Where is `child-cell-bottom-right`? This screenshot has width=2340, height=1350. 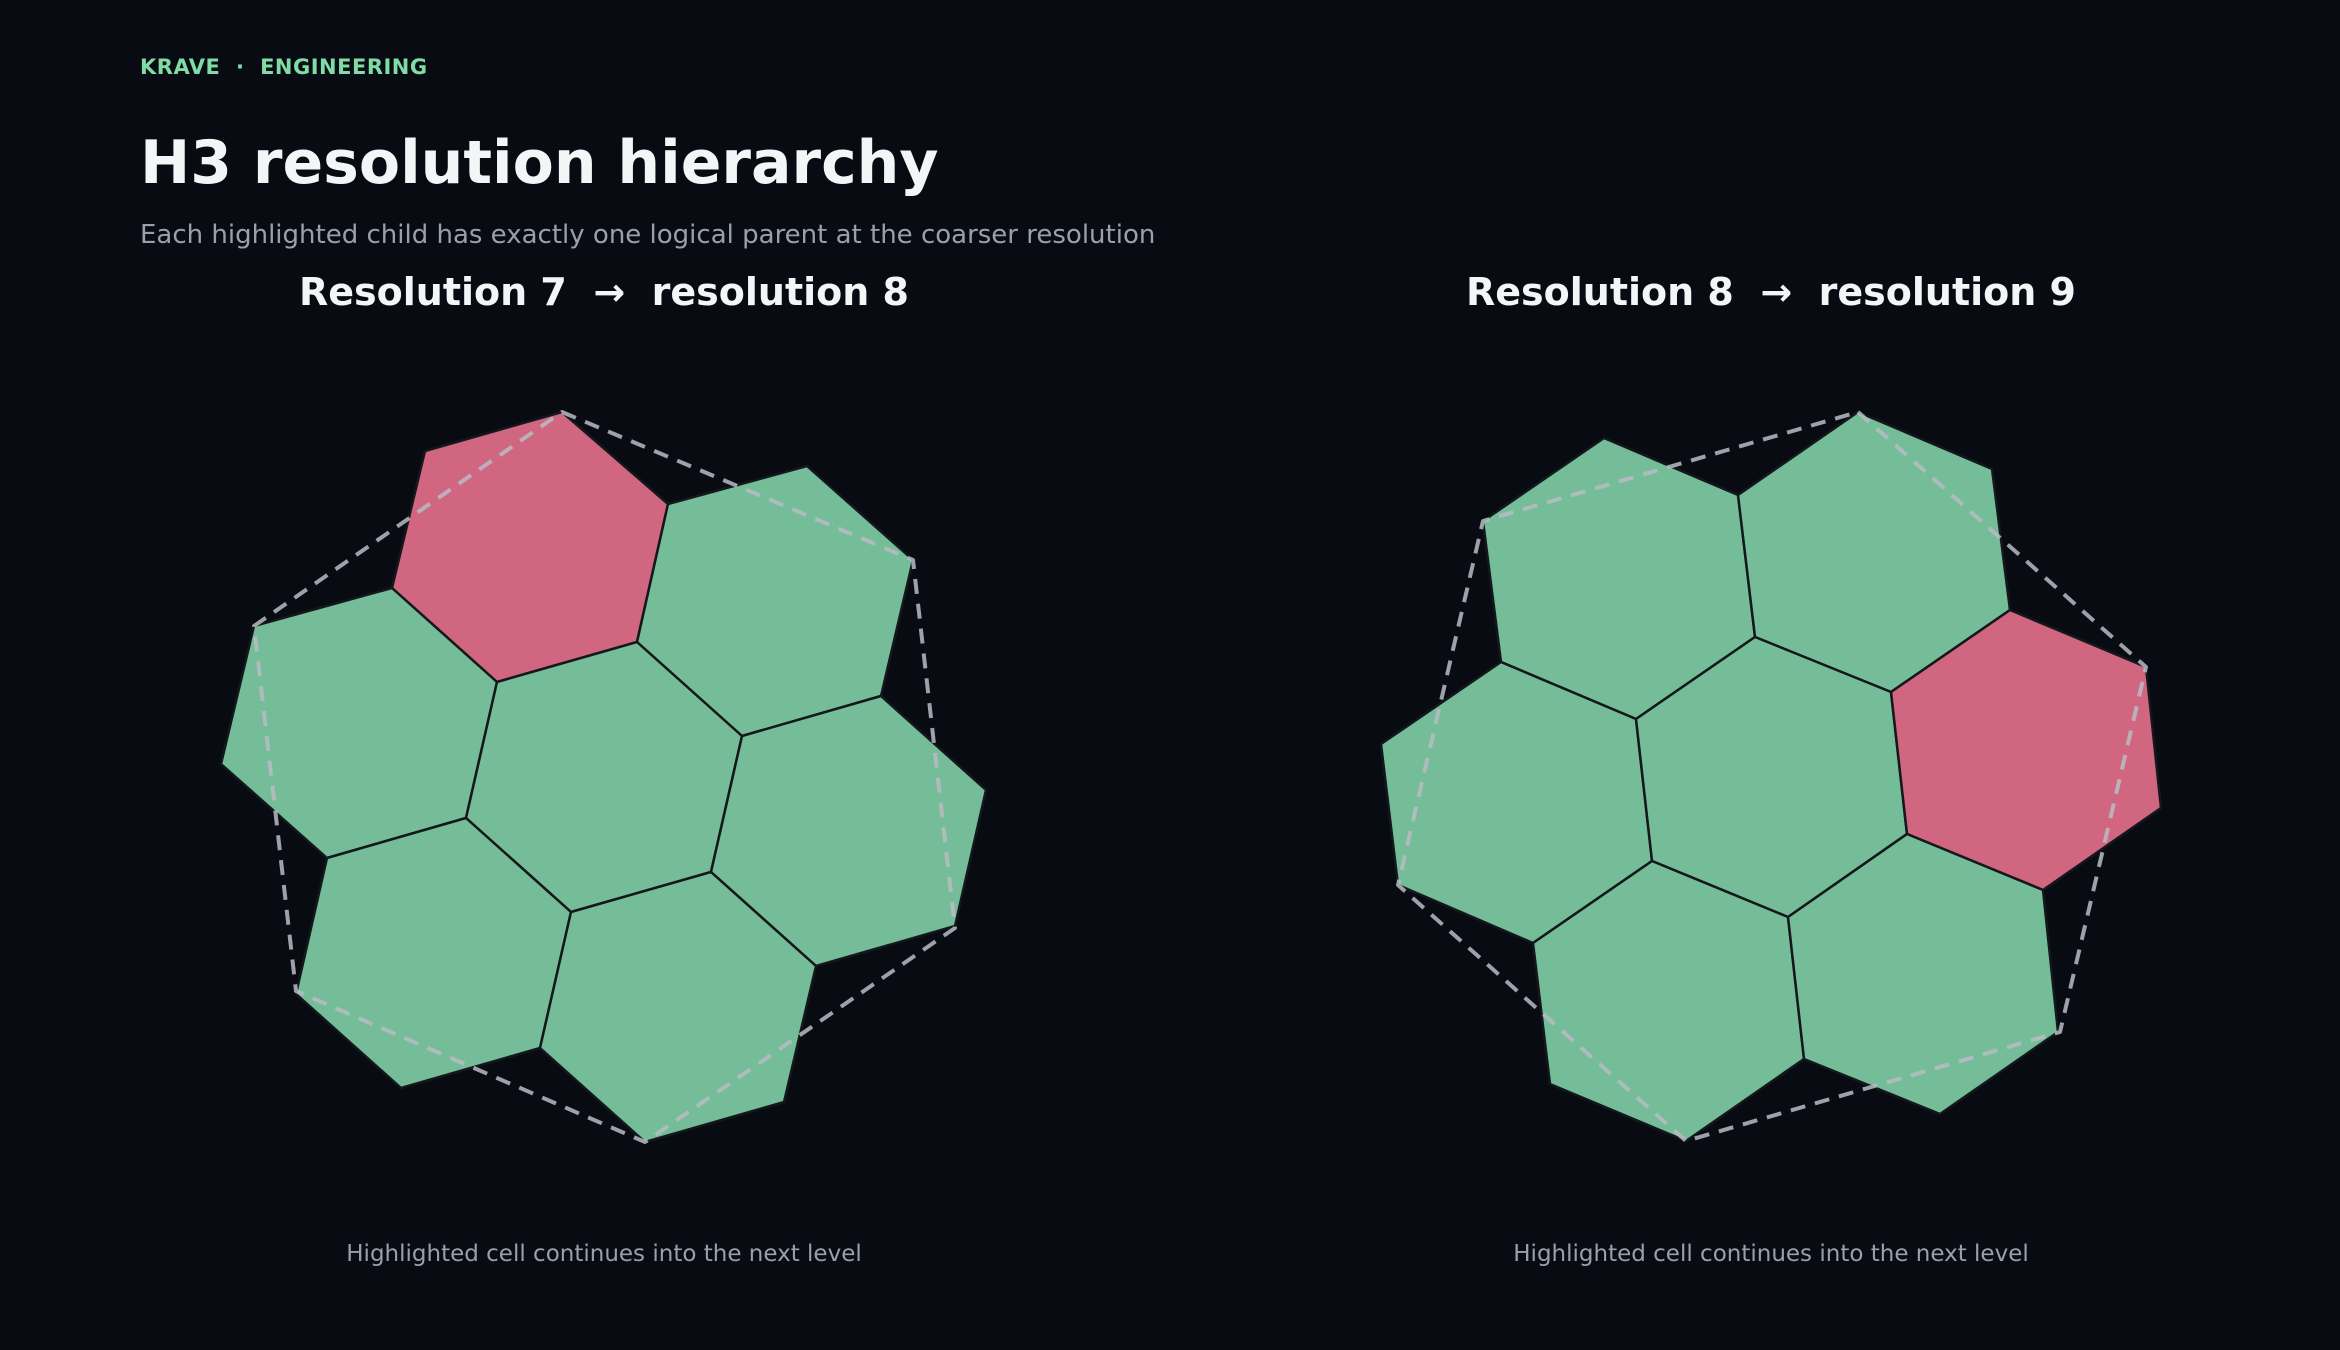 child-cell-bottom-right is located at coordinates (1923, 974).